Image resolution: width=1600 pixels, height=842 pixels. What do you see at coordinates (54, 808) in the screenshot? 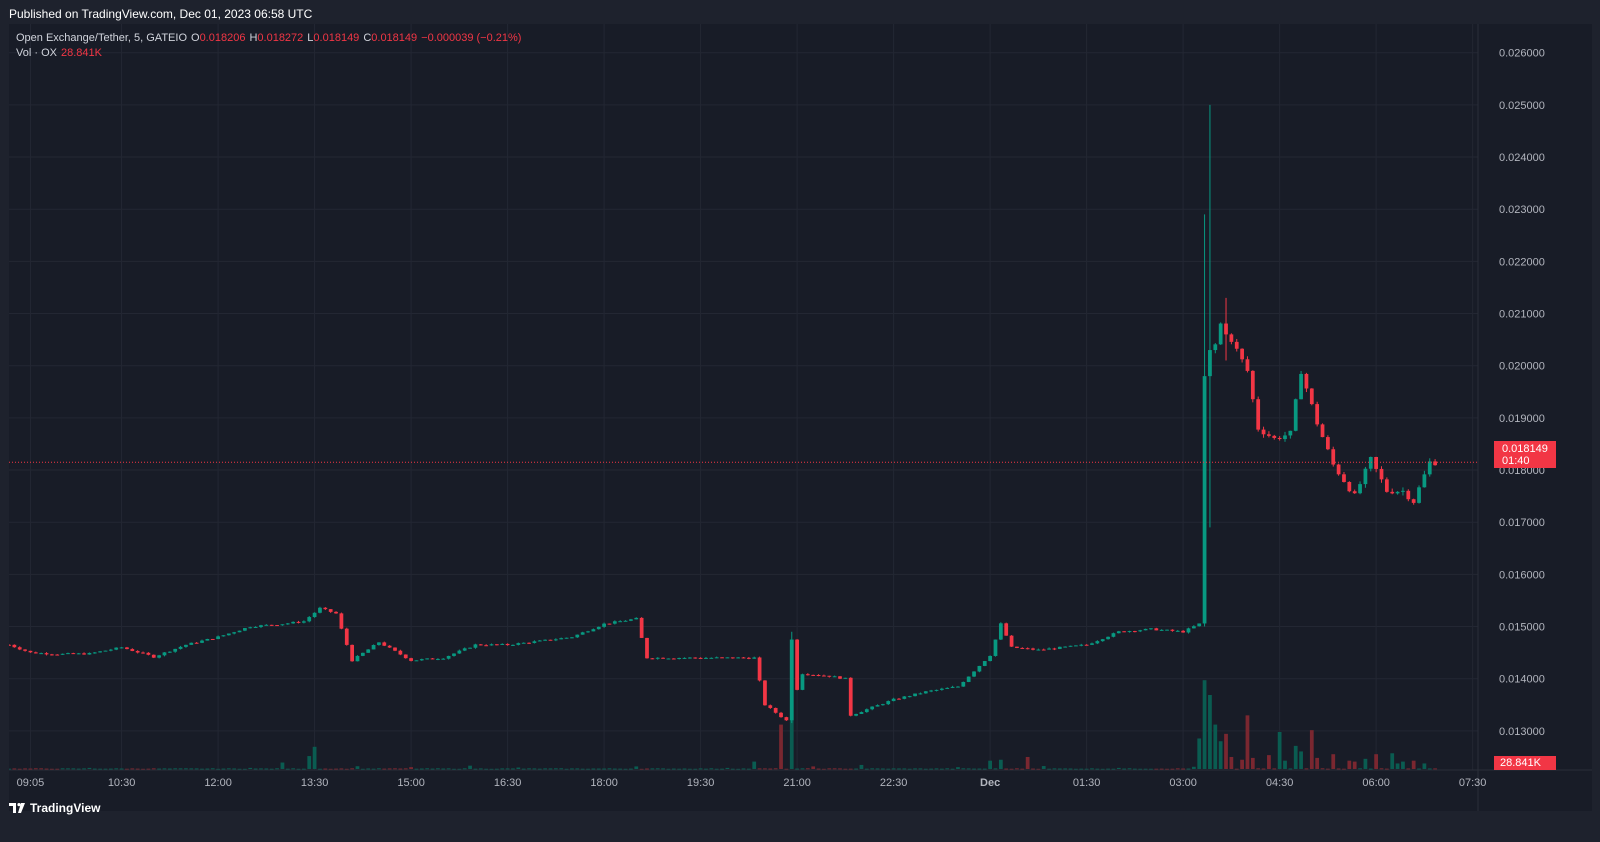
I see `tradingview-footer: TradingView` at bounding box center [54, 808].